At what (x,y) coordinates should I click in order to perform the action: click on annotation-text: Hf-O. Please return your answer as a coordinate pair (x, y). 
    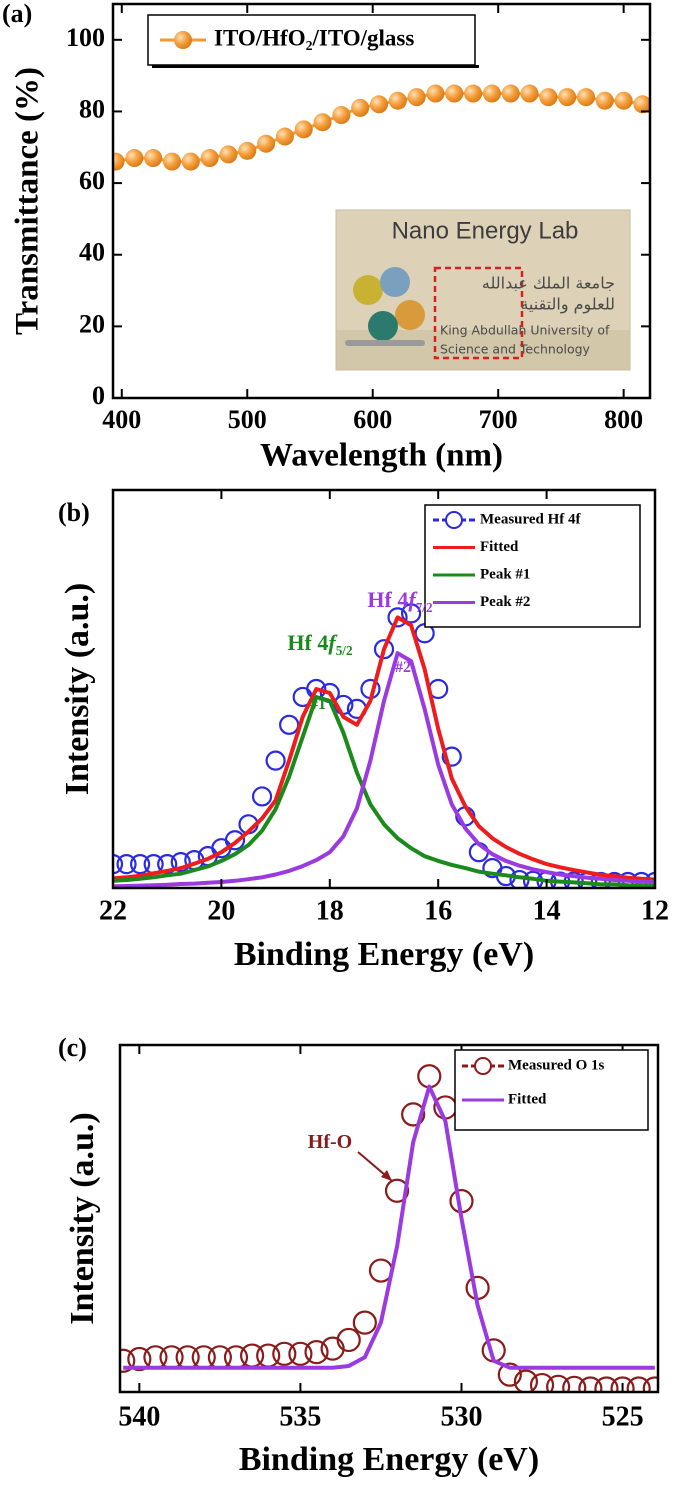
    Looking at the image, I should click on (330, 1142).